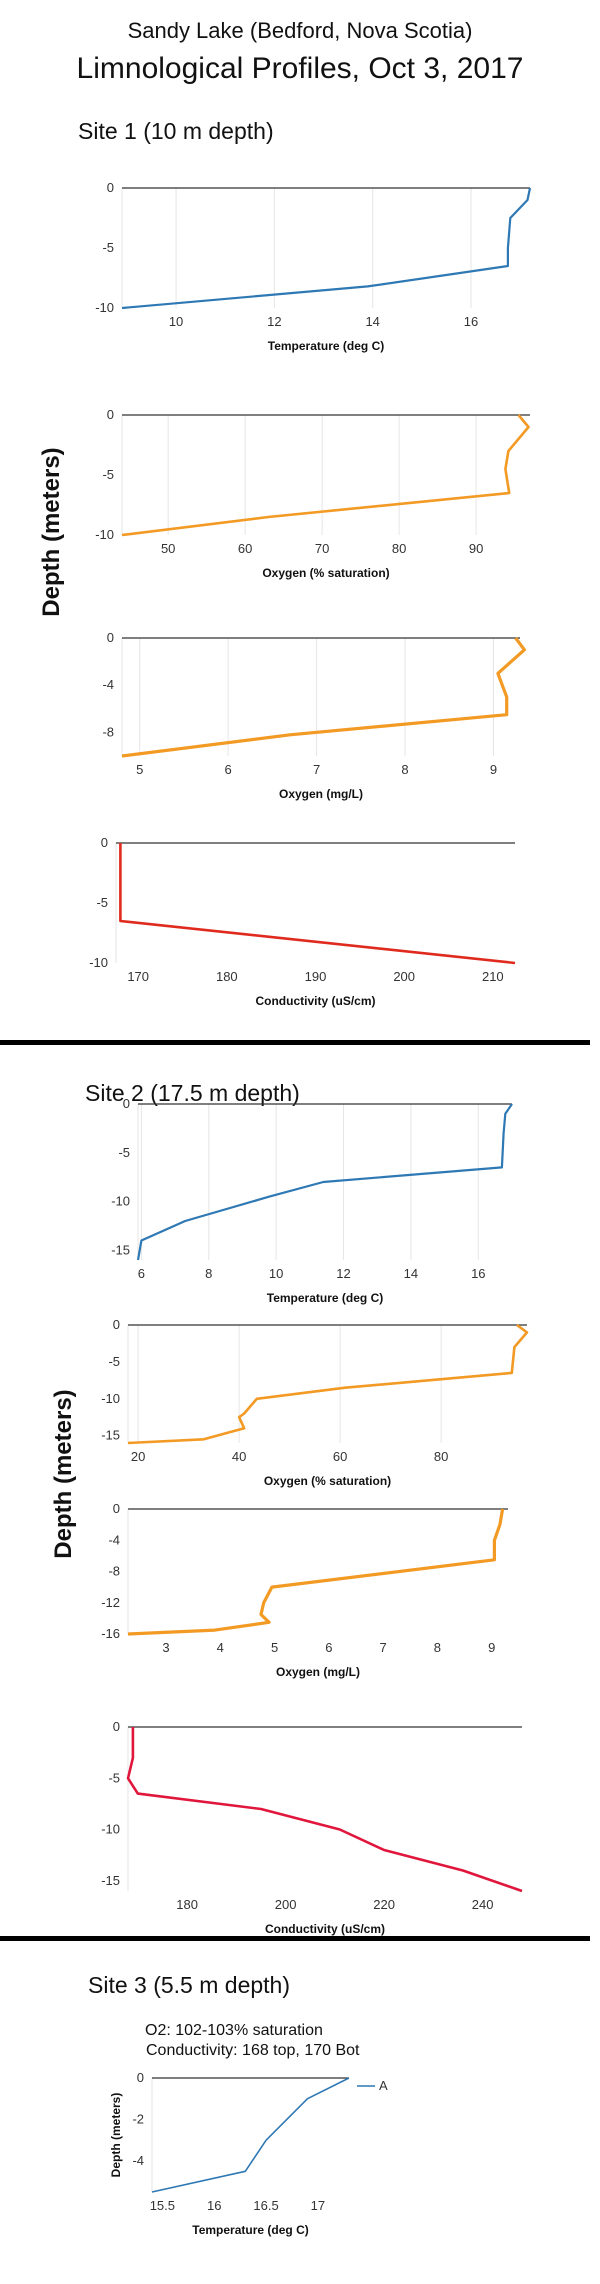 The width and height of the screenshot is (600, 2284). Describe the element at coordinates (108, 474) in the screenshot. I see `s1-oxsat-y-tick-label: -5` at that location.